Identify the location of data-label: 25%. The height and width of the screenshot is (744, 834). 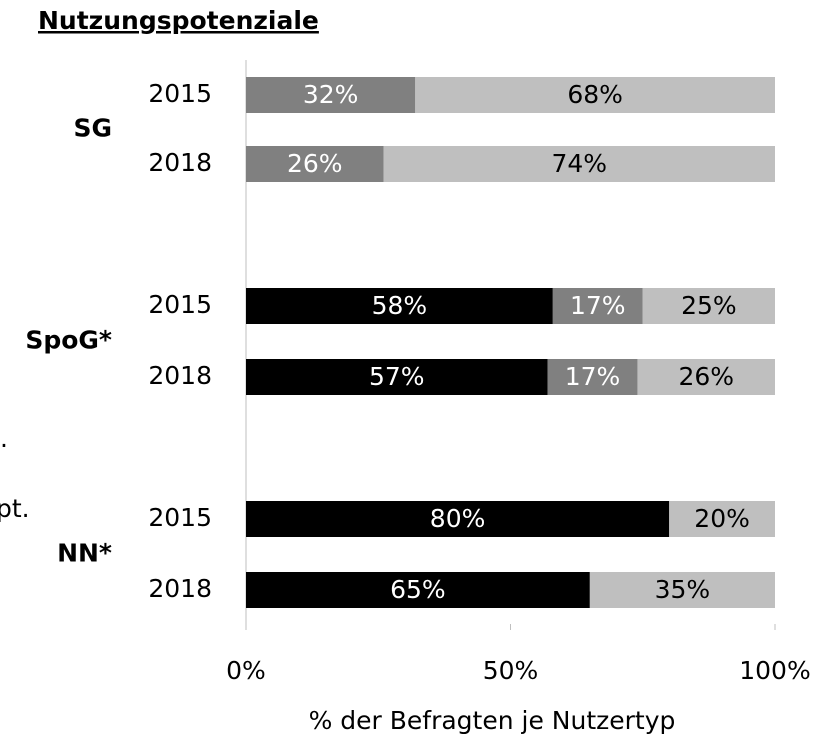
(709, 305).